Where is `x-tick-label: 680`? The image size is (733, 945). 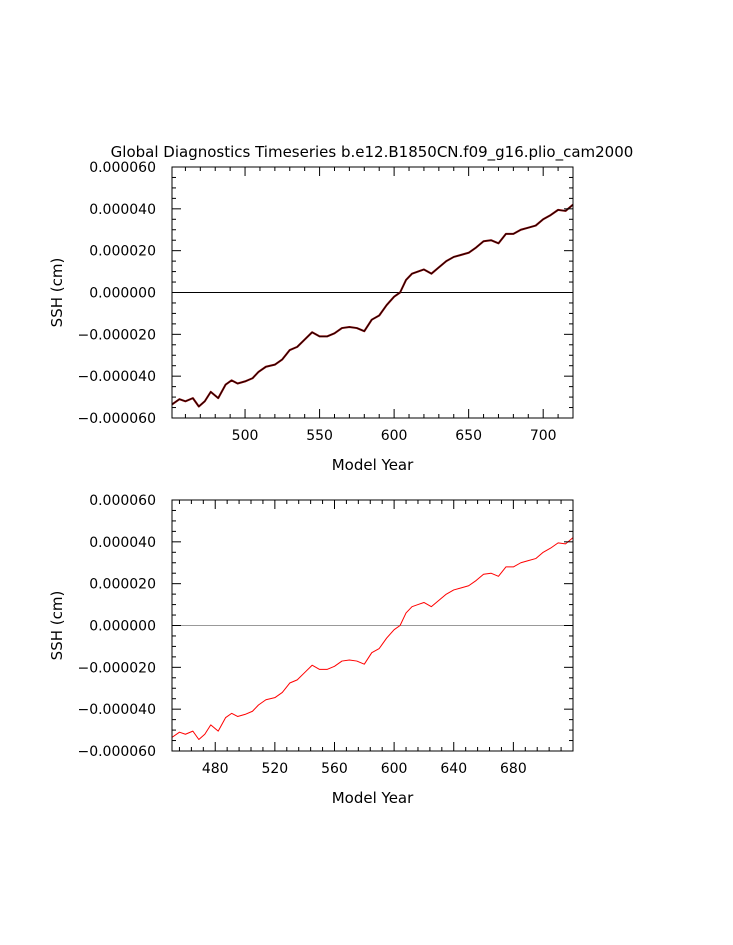
x-tick-label: 680 is located at coordinates (513, 769).